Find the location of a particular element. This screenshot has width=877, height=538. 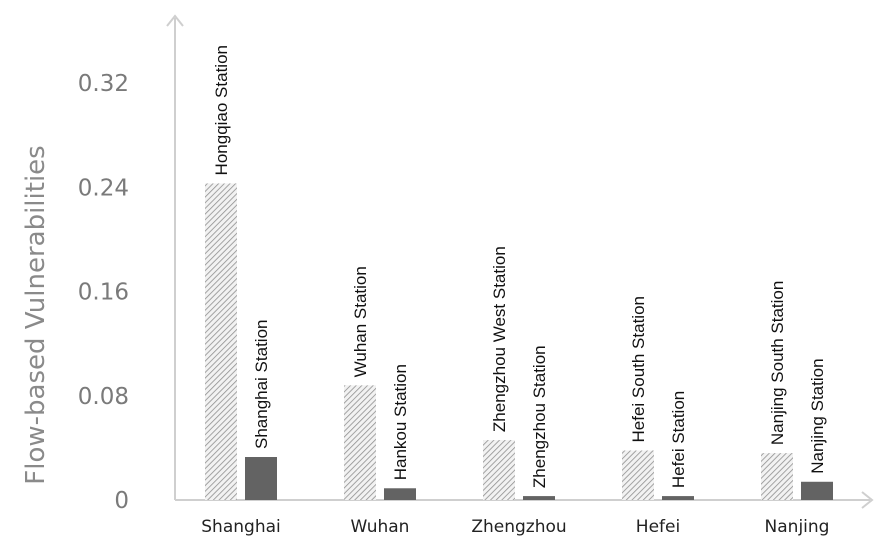

y-axis-arrowhead is located at coordinates (175, 20).